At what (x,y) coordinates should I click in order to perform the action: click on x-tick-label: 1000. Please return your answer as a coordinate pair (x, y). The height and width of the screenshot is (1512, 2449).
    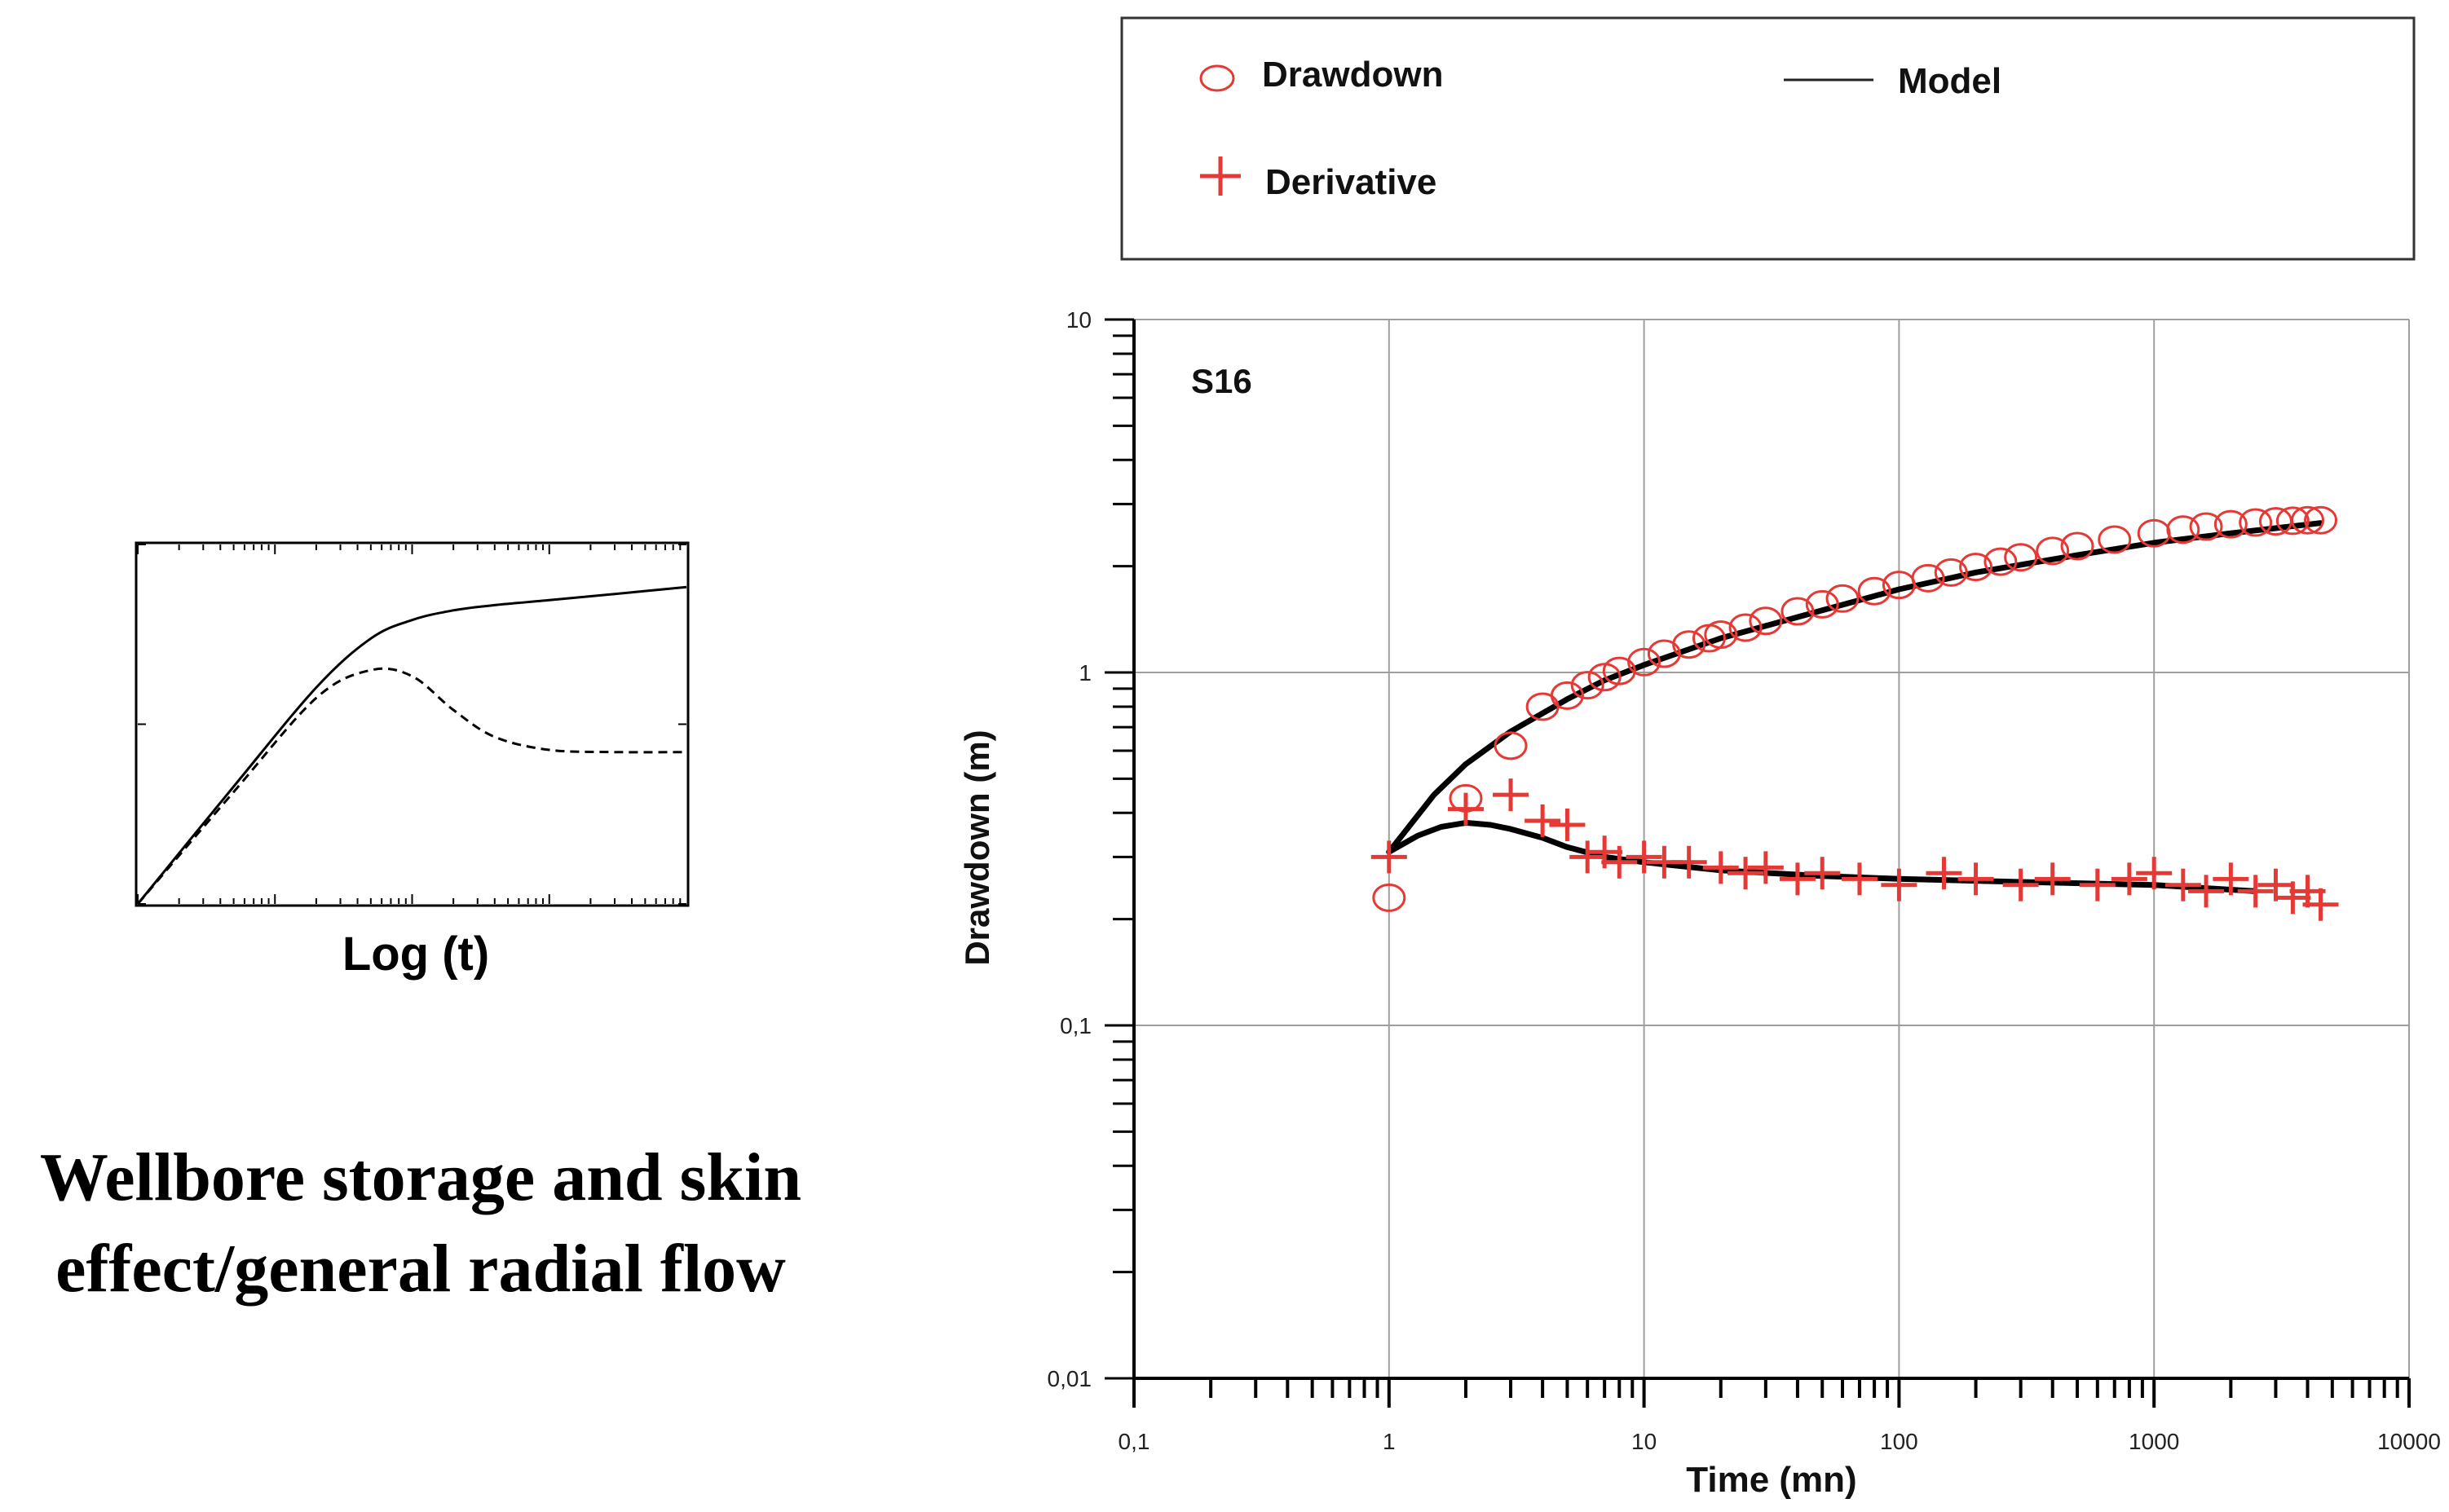
    Looking at the image, I should click on (2154, 1441).